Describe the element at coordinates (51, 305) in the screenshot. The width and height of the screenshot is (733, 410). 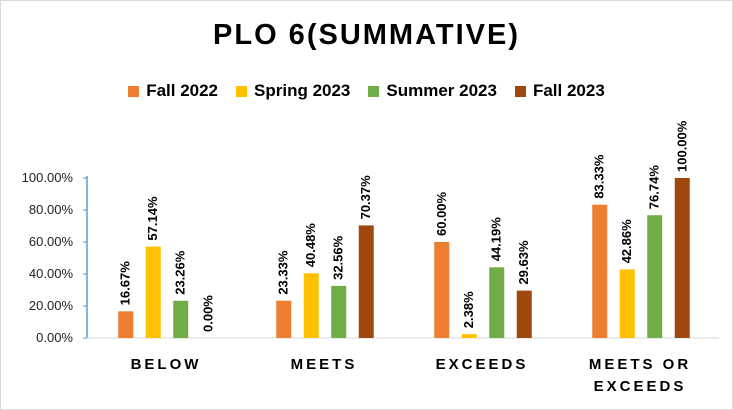
I see `y-tick-label: 20.00%` at that location.